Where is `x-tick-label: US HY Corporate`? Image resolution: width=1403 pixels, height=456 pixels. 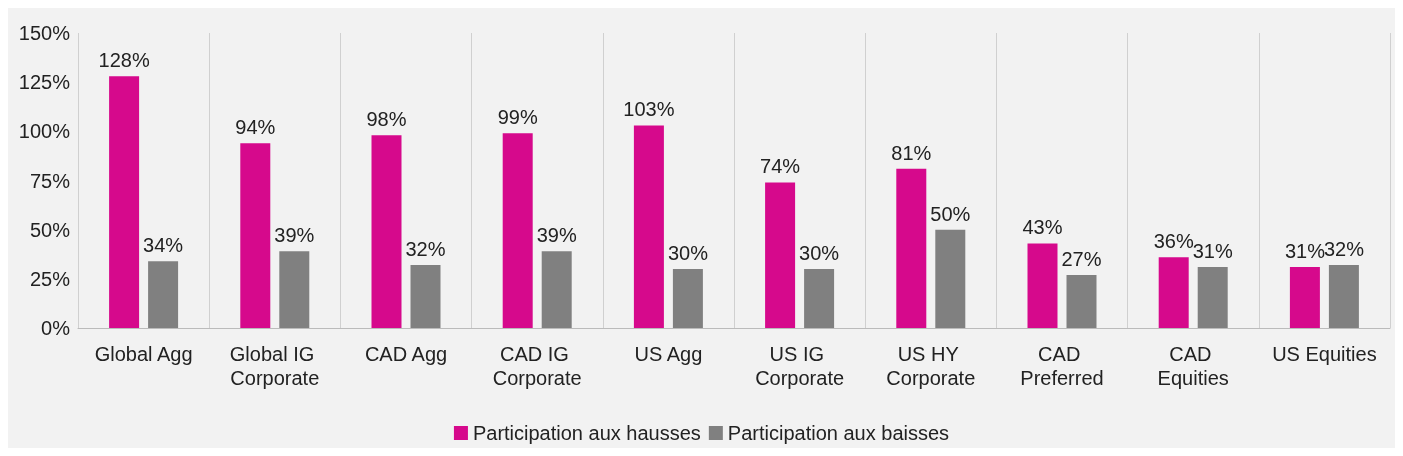 x-tick-label: US HY Corporate is located at coordinates (931, 366).